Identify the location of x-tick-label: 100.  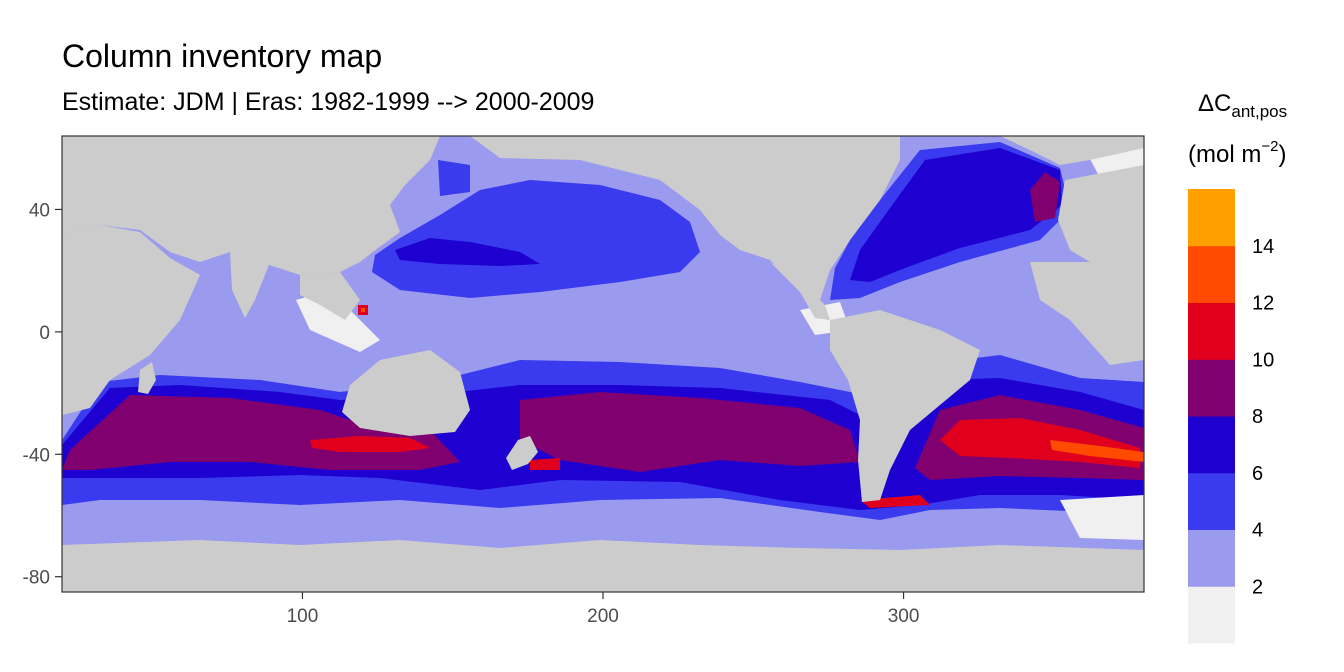
(303, 616).